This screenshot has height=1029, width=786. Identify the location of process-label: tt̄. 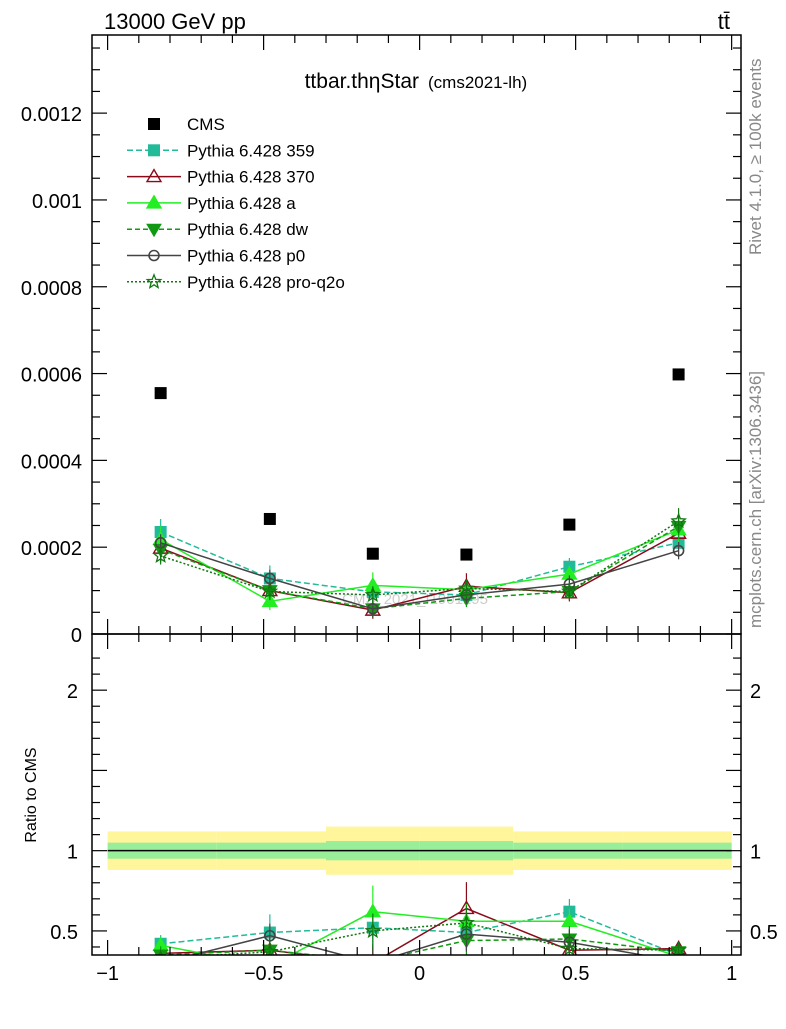
(724, 21).